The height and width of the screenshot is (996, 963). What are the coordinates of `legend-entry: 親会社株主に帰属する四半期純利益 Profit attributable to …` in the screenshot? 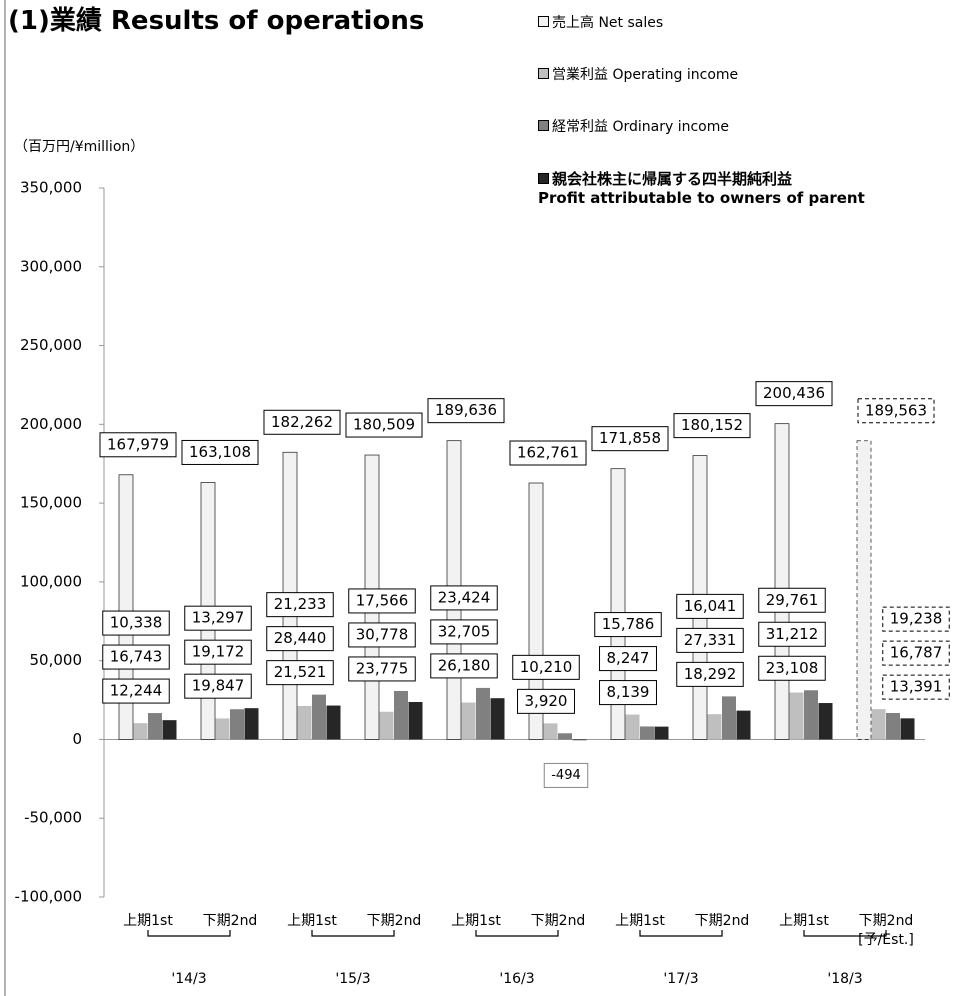 It's located at (701, 189).